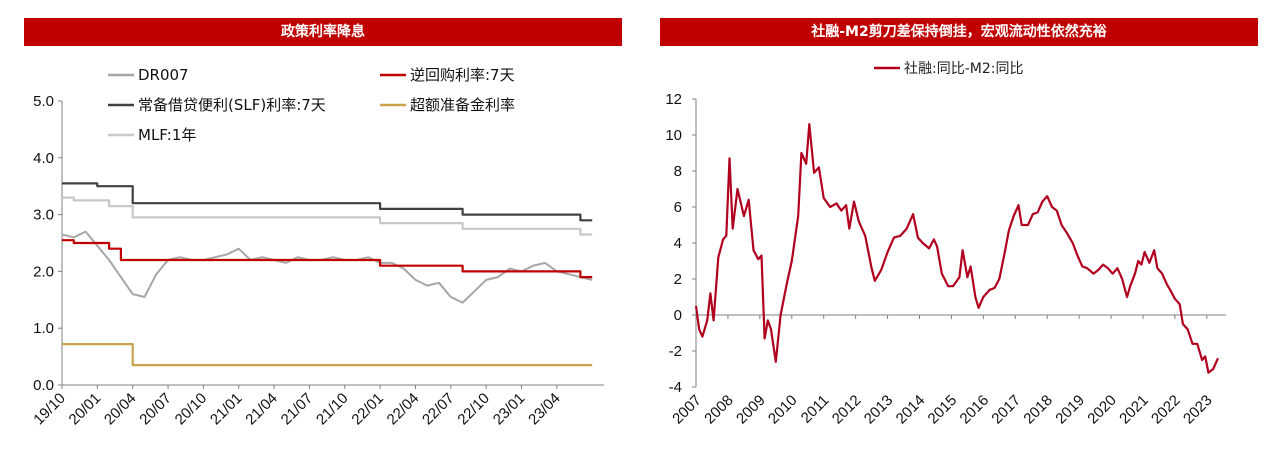  What do you see at coordinates (678, 315) in the screenshot?
I see `y-tick-label: 0` at bounding box center [678, 315].